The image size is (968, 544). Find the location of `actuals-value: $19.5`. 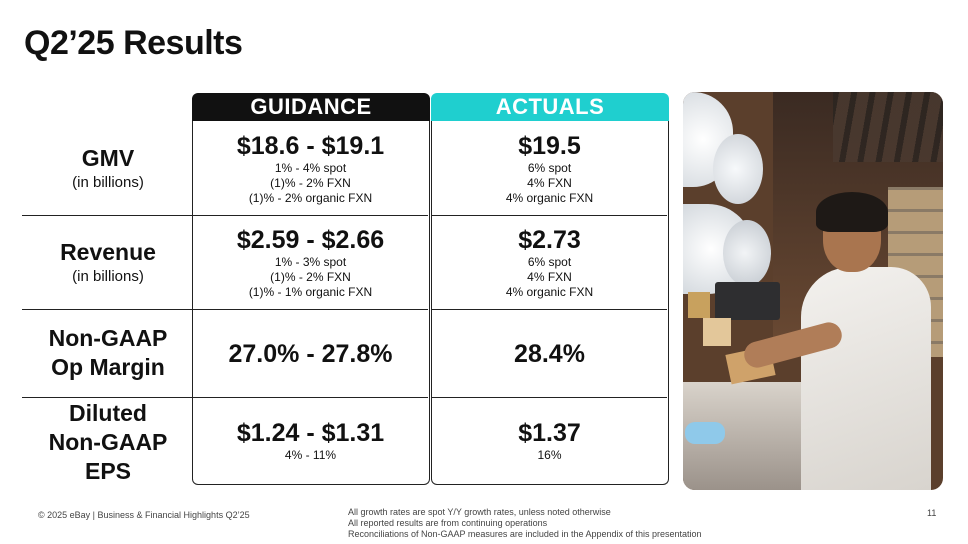

actuals-value: $19.5 is located at coordinates (549, 145).